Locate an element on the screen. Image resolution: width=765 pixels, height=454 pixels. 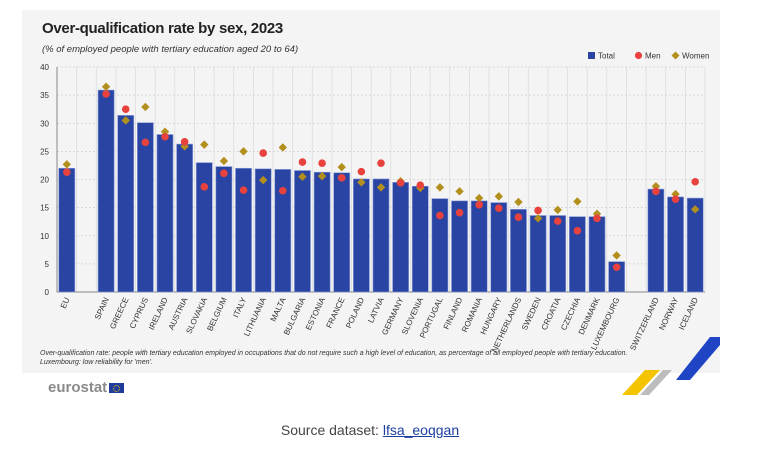
x-tick-label: ICELAND is located at coordinates (688, 313).